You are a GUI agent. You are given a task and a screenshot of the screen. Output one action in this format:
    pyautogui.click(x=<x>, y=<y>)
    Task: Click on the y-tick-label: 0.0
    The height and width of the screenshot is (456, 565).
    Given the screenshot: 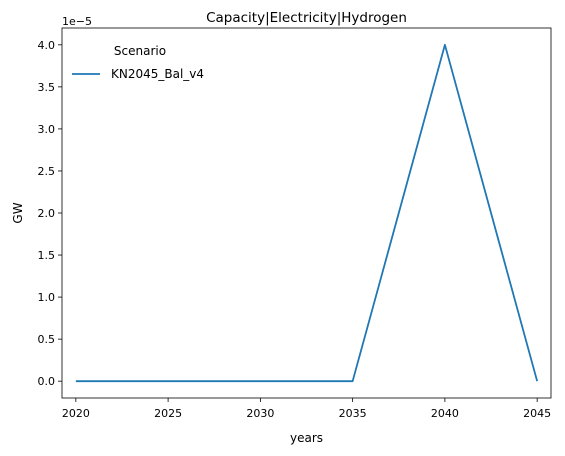 What is the action you would take?
    pyautogui.click(x=47, y=381)
    